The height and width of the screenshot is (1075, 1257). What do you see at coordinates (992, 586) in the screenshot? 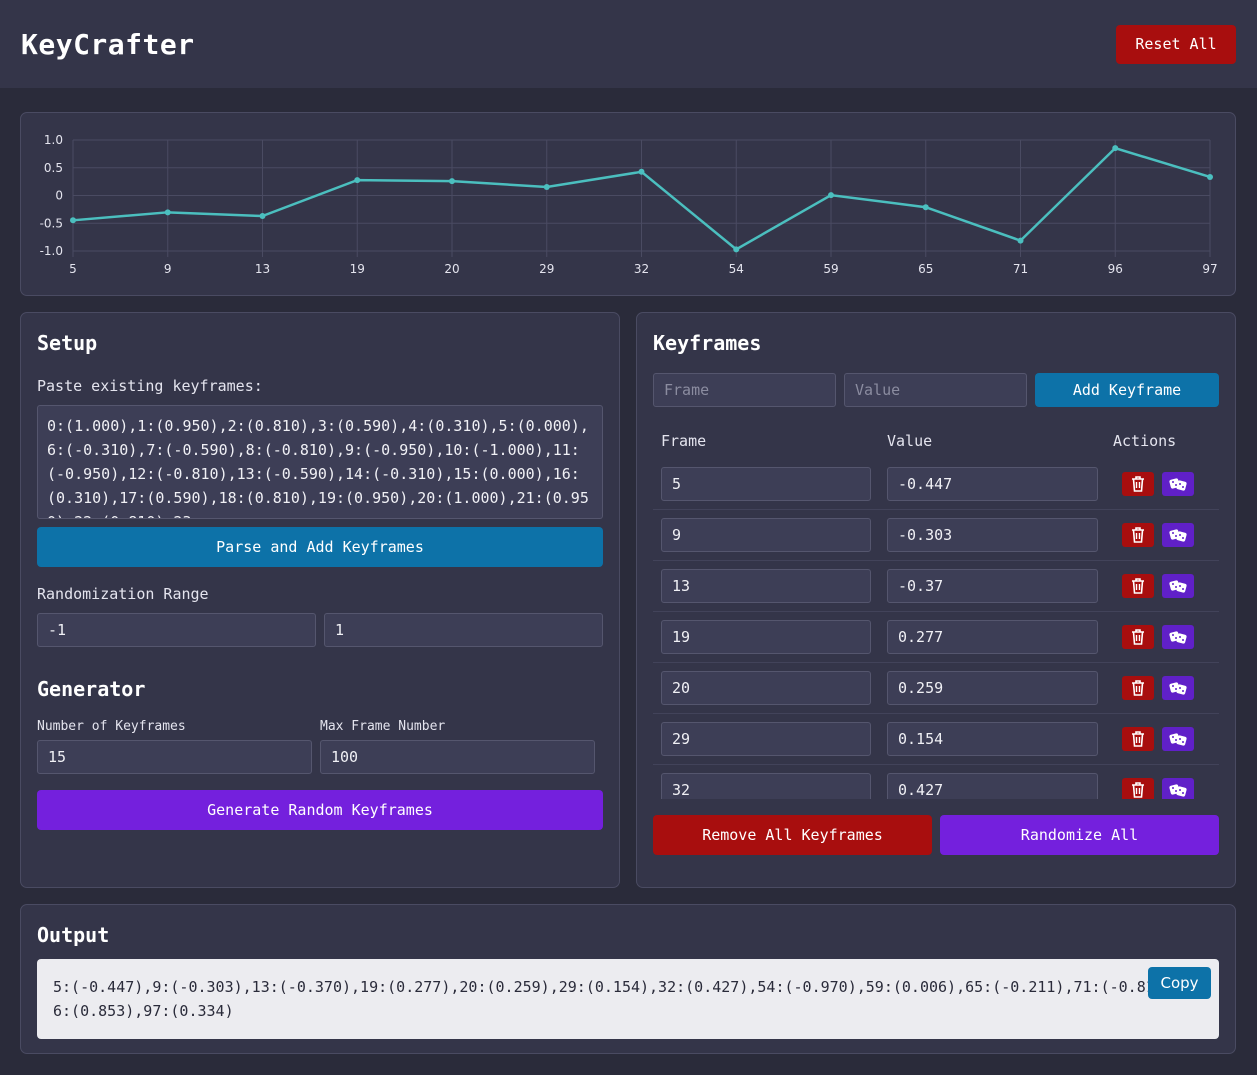
I see `keyframe-value-input: -0.37` at bounding box center [992, 586].